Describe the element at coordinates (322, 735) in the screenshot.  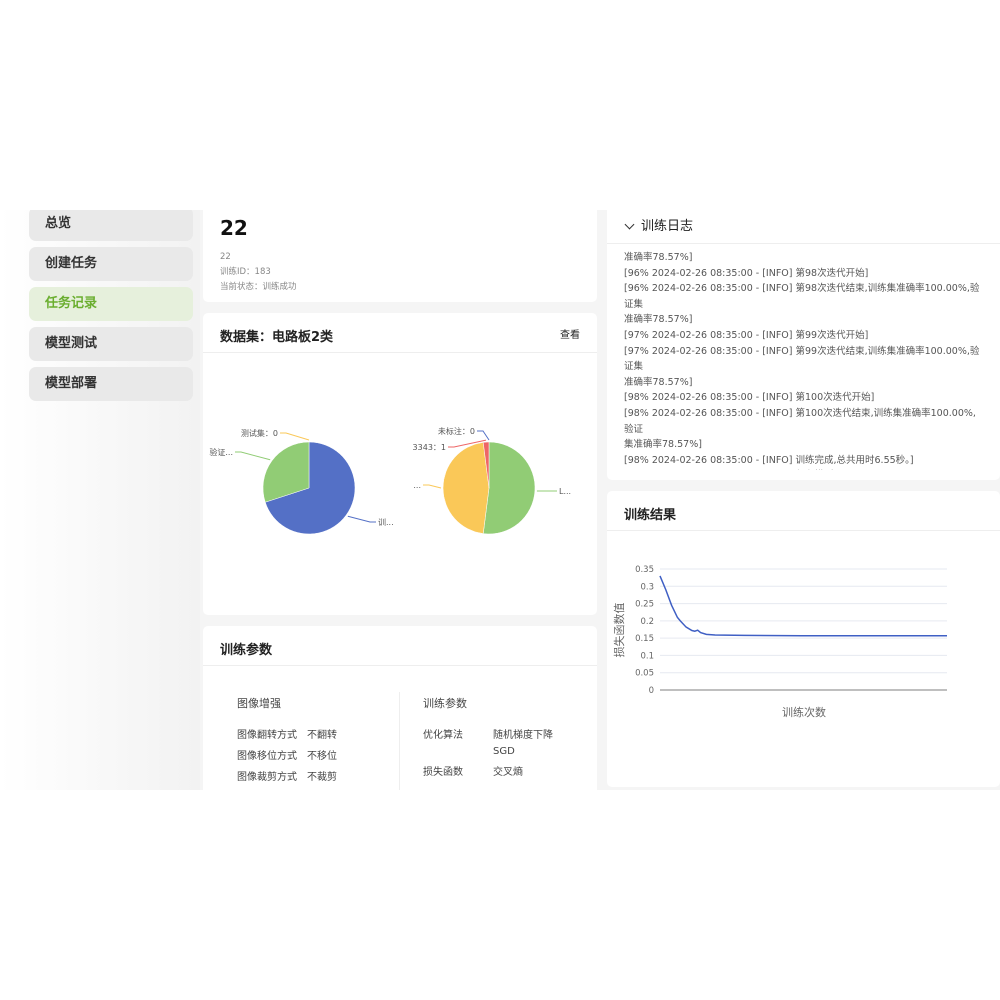
I see `augment-value: 不翻转` at that location.